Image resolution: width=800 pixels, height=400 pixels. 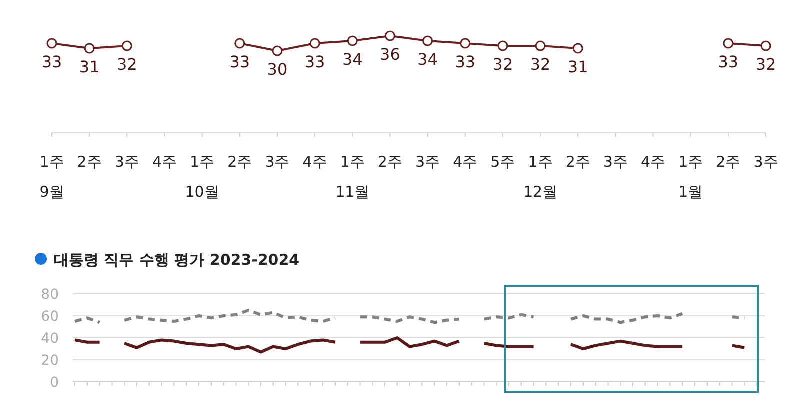 I want to click on y-tick-label: 0, so click(x=54, y=383).